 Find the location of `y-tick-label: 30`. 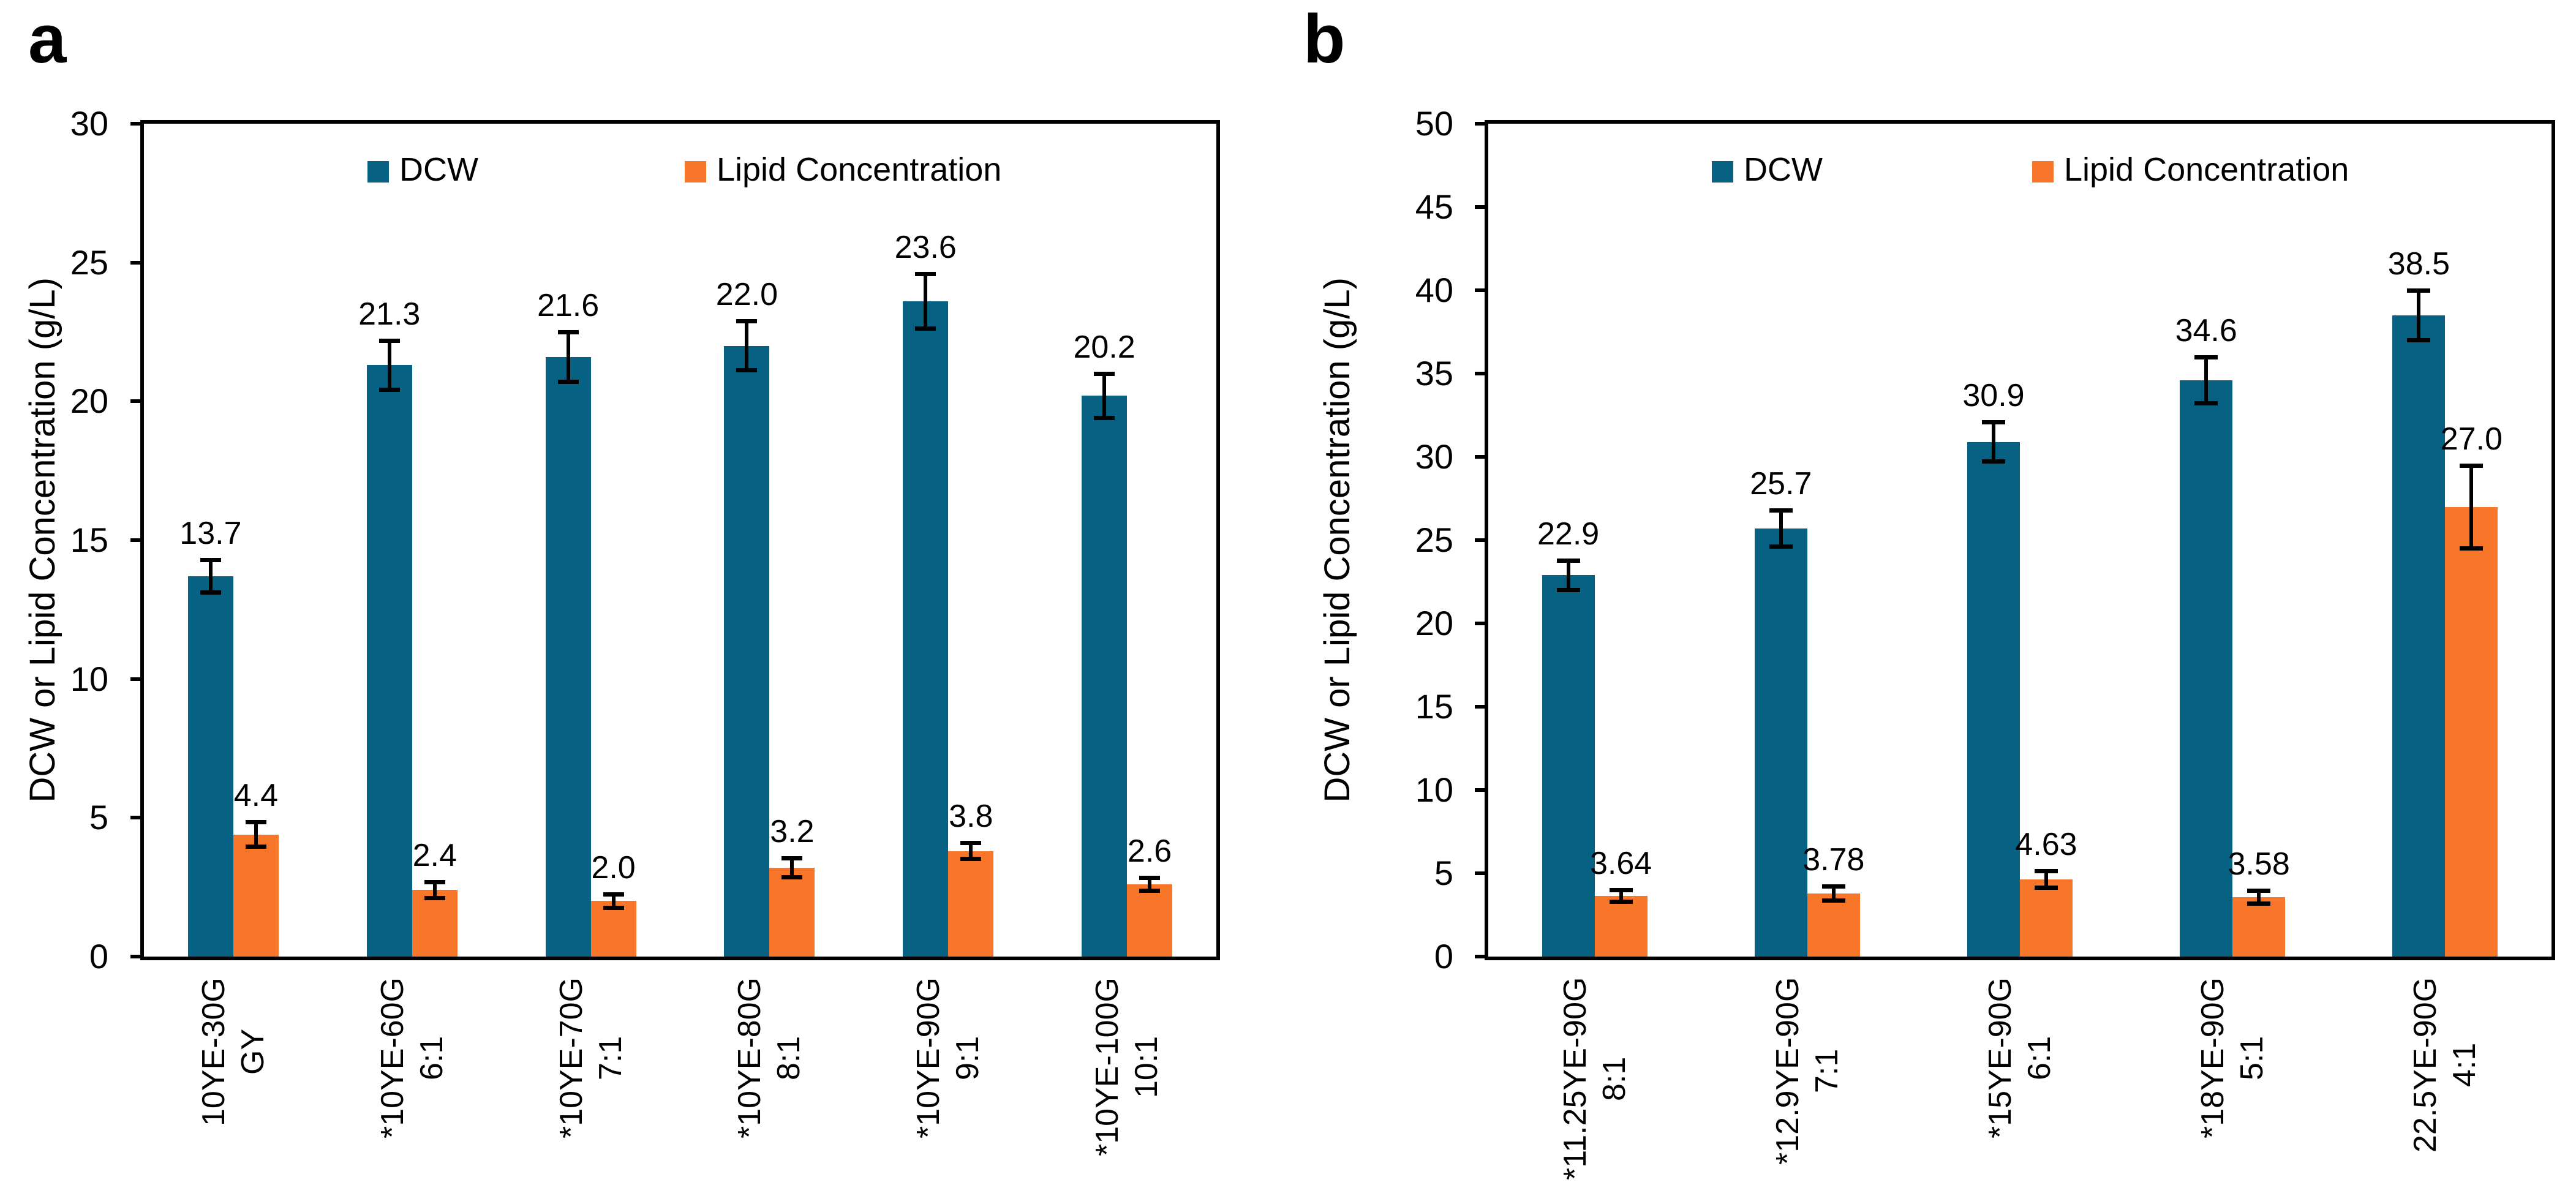

y-tick-label: 30 is located at coordinates (1434, 456).